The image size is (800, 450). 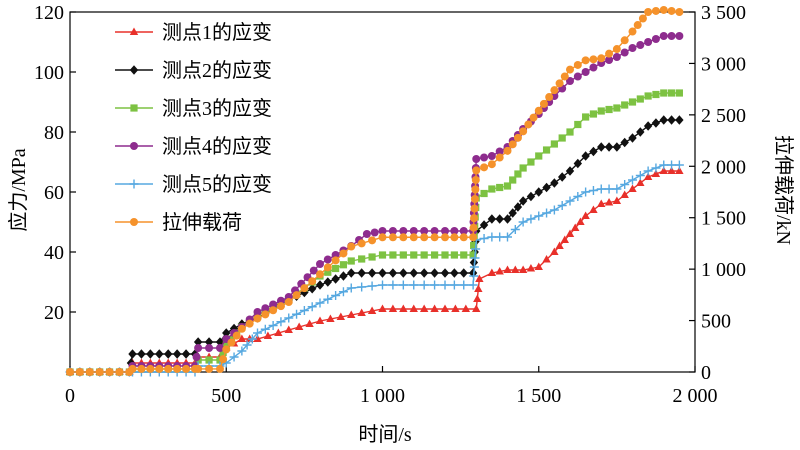 What do you see at coordinates (54, 253) in the screenshot?
I see `y-tick-label: 40` at bounding box center [54, 253].